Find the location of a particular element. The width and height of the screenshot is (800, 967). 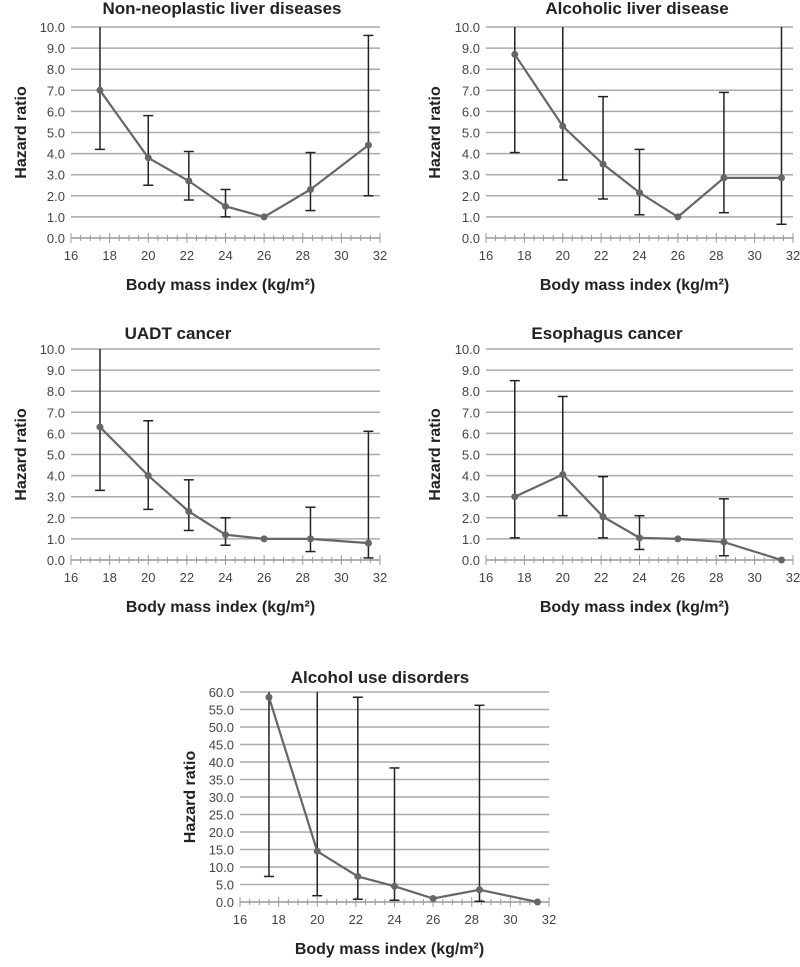

chart-title: Non-neoplastic liver diseases is located at coordinates (221, 9).